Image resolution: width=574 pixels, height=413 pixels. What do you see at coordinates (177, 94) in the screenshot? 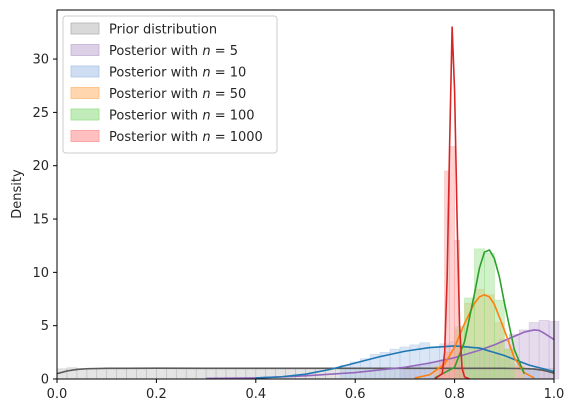
I see `legend-label: Posterior with n = 50` at bounding box center [177, 94].